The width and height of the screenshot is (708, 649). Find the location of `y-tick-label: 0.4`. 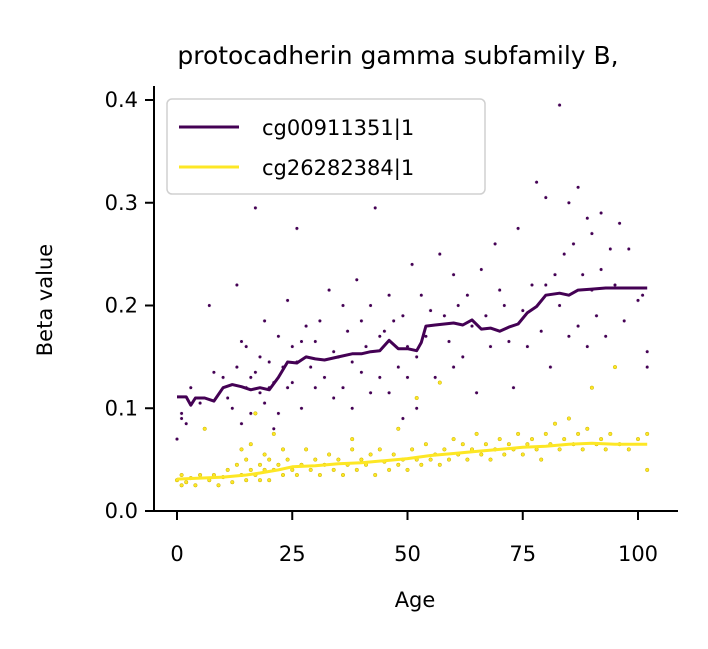

y-tick-label: 0.4 is located at coordinates (121, 100).